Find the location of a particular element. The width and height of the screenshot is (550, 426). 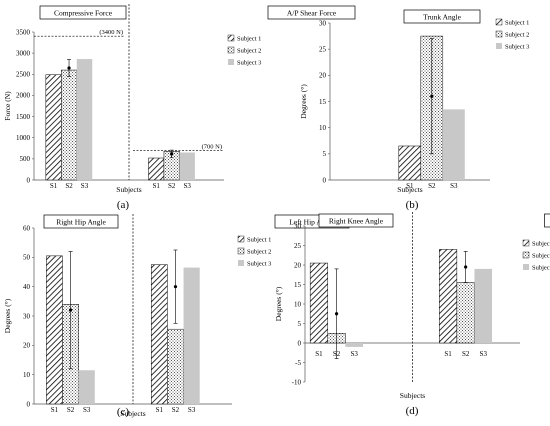

y-tick-label: 2500 is located at coordinates (23, 75).